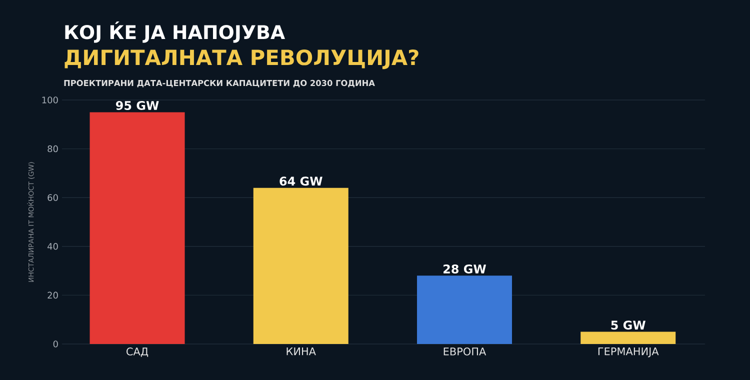 This screenshot has width=750, height=380. I want to click on data-label: 28 GW, so click(465, 269).